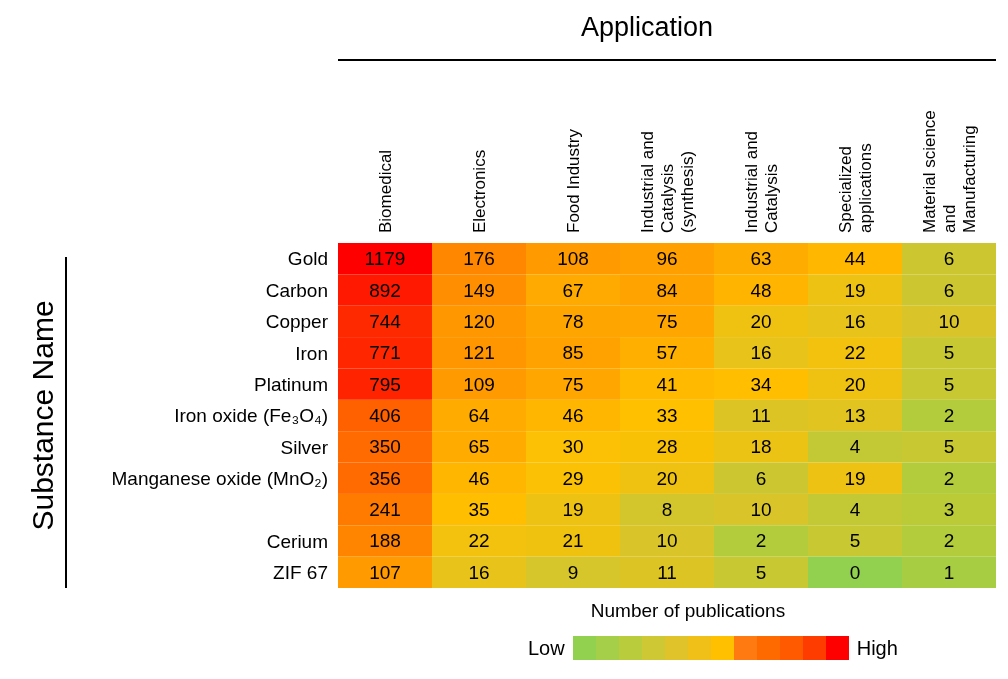 Image resolution: width=1008 pixels, height=679 pixels. I want to click on x-tick-label: Biomedical, so click(385, 191).